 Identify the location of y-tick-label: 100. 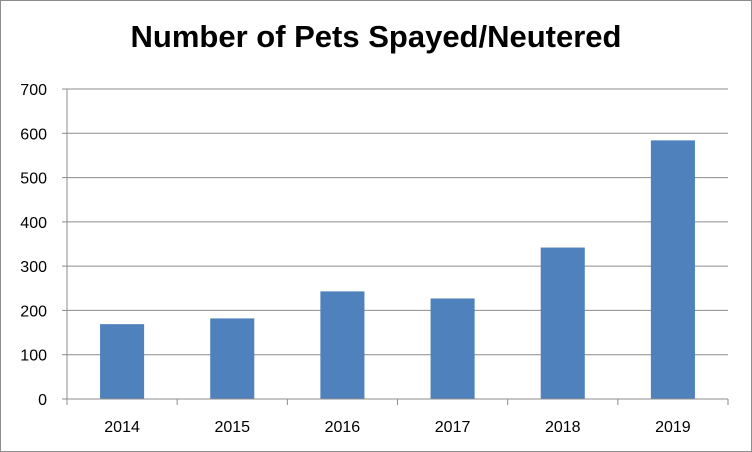
(33, 356).